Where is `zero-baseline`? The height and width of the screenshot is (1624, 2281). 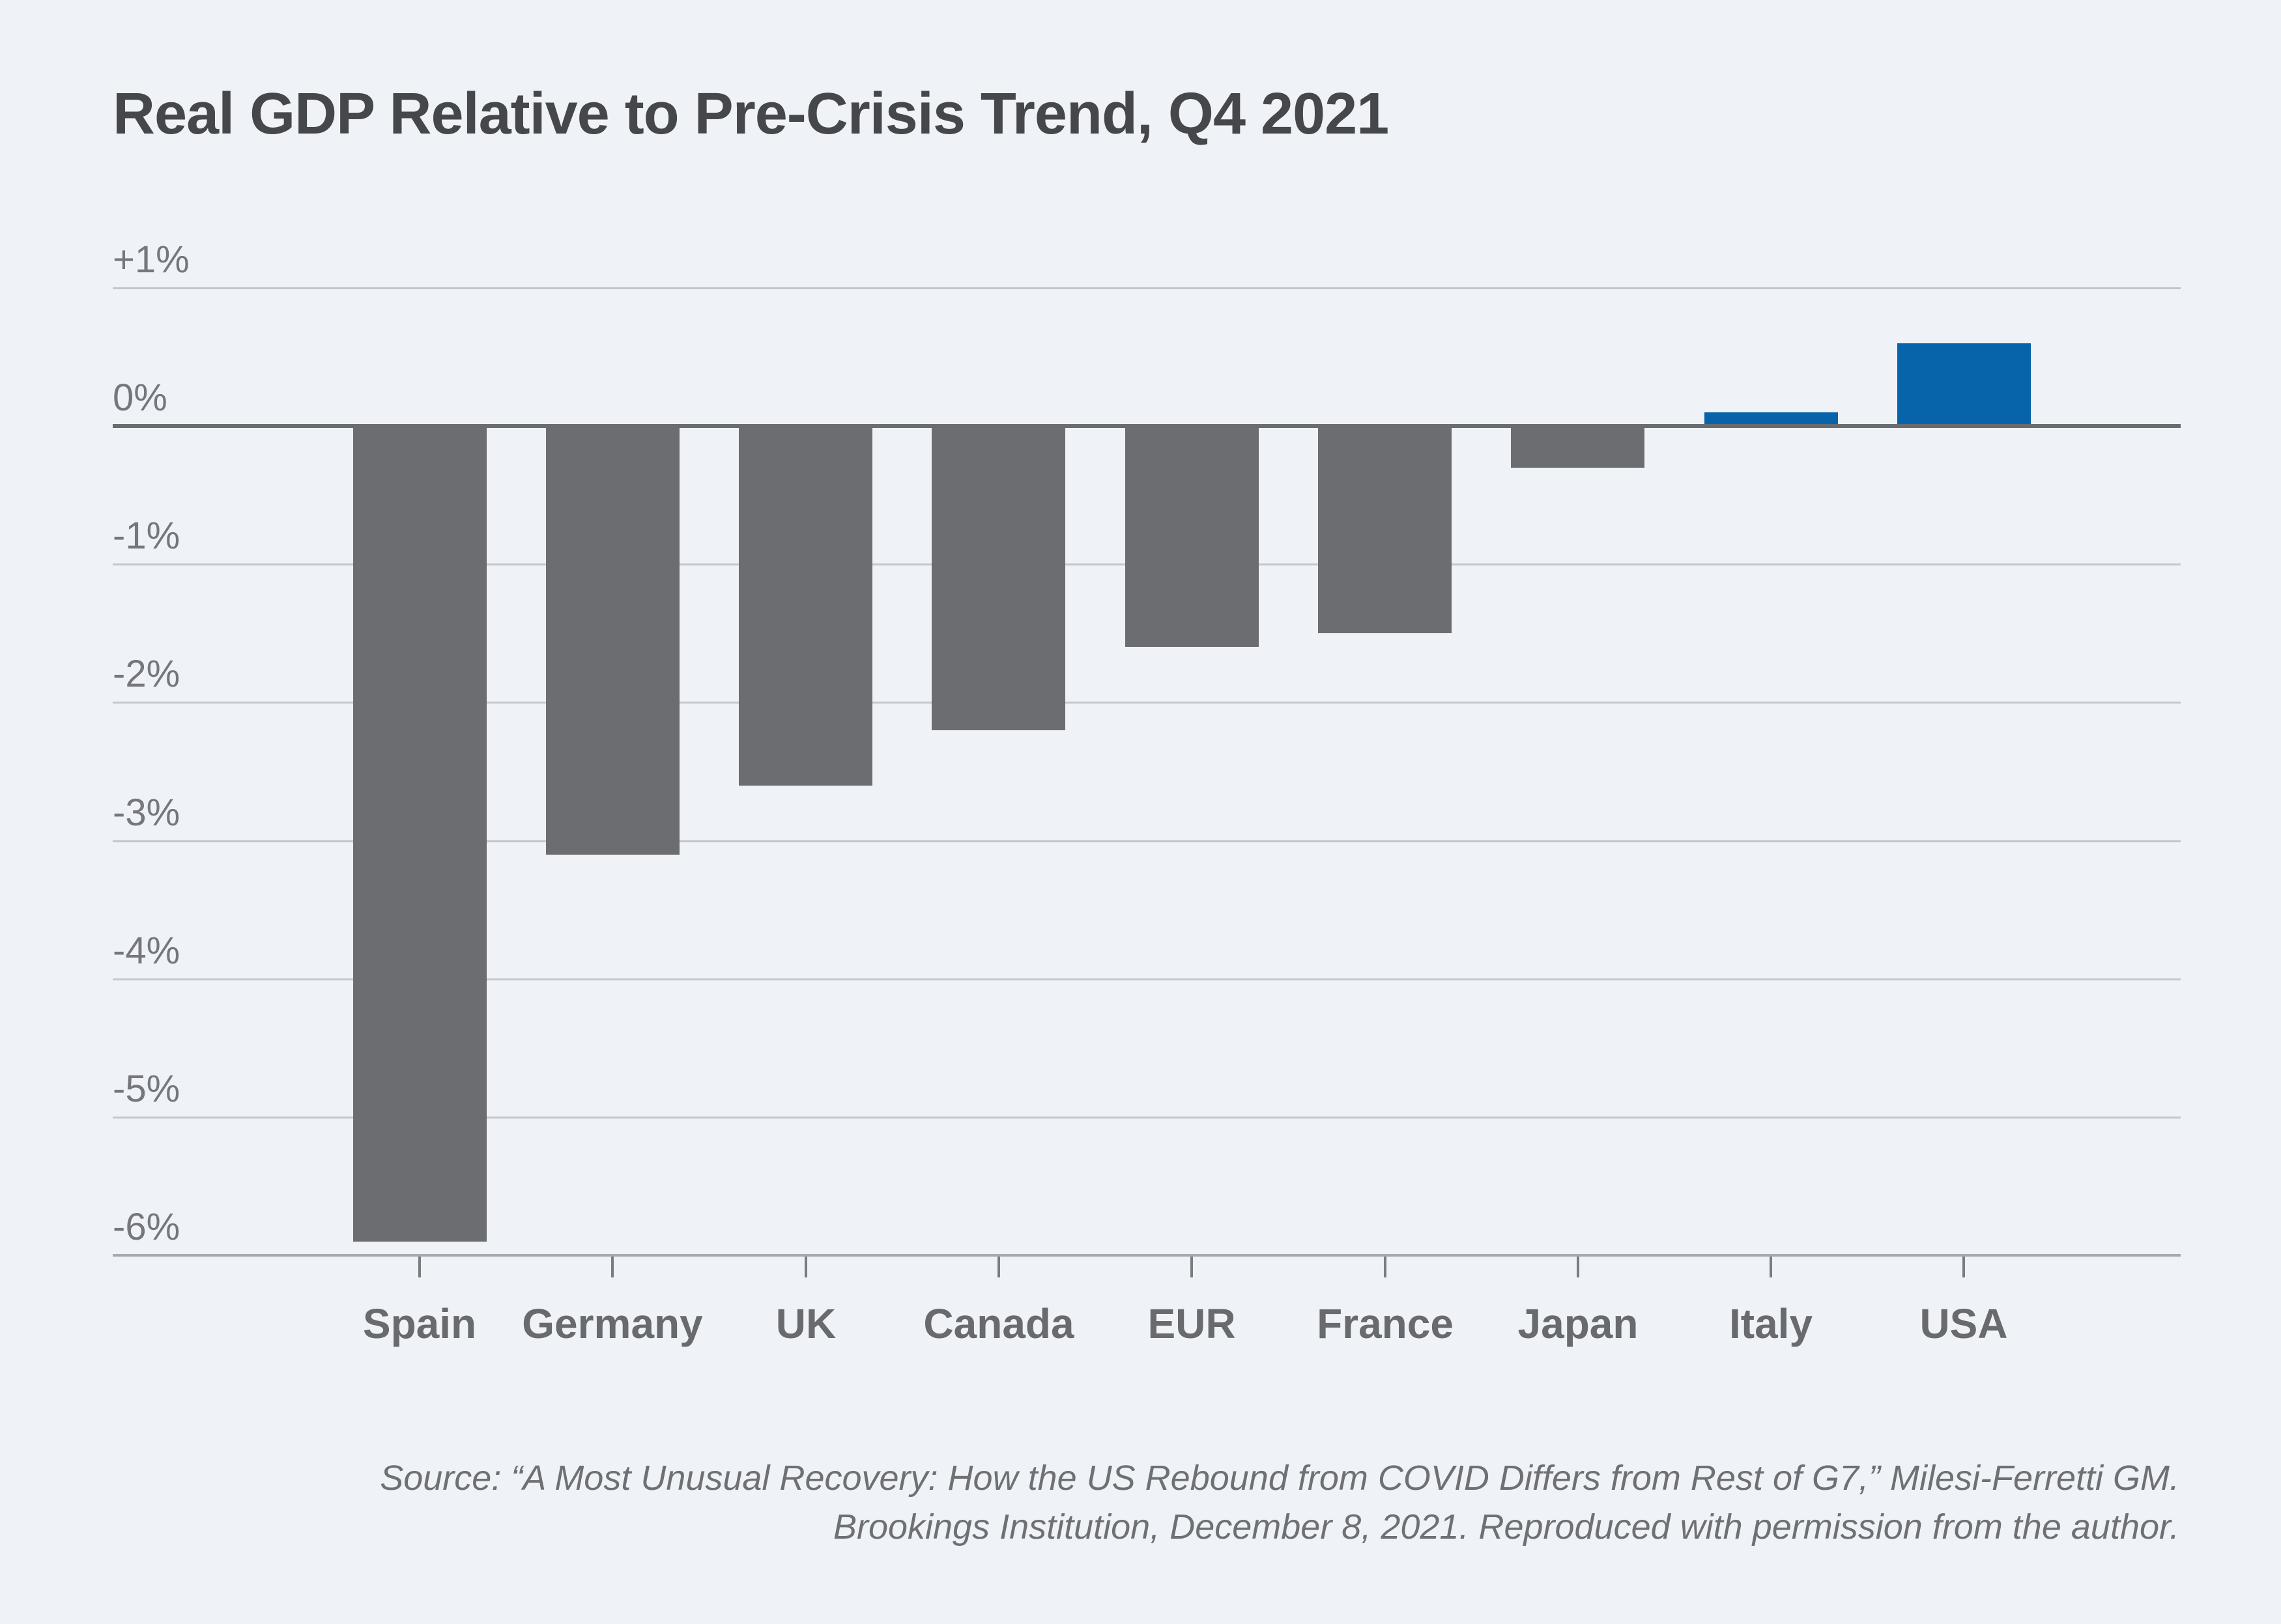 zero-baseline is located at coordinates (1147, 426).